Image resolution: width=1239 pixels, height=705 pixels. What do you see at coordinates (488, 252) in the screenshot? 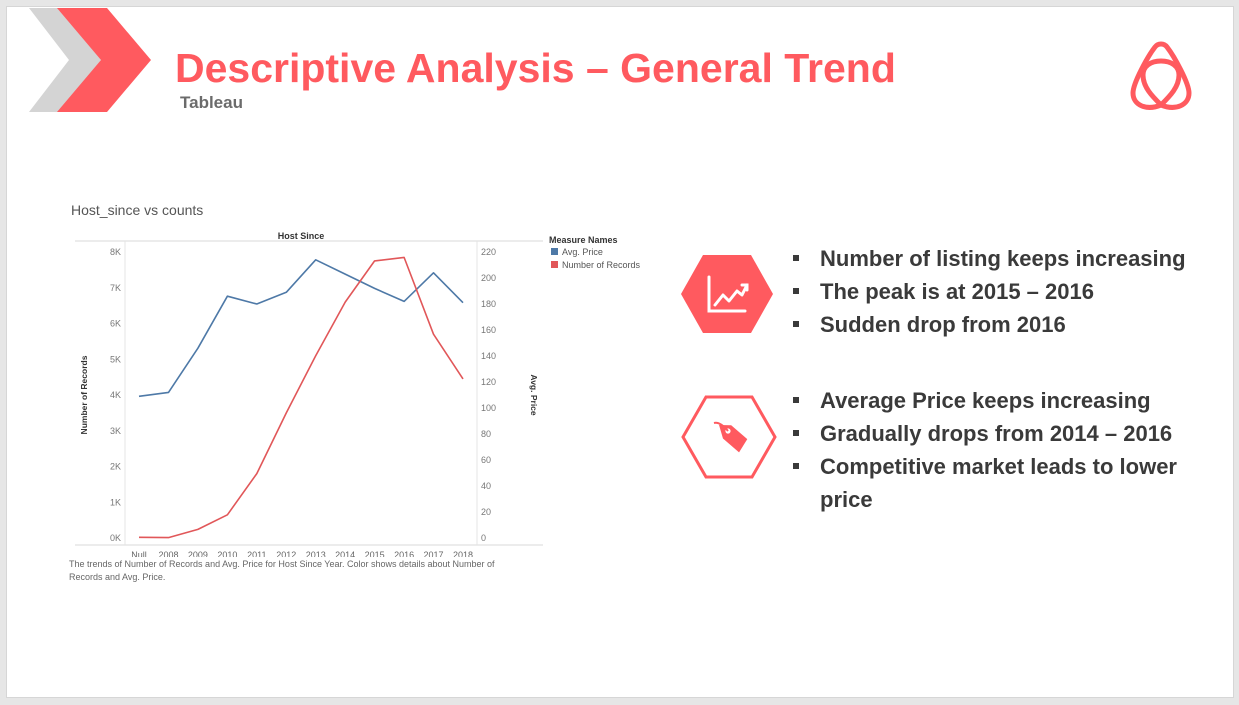
I see `y2-tick-label: 220` at bounding box center [488, 252].